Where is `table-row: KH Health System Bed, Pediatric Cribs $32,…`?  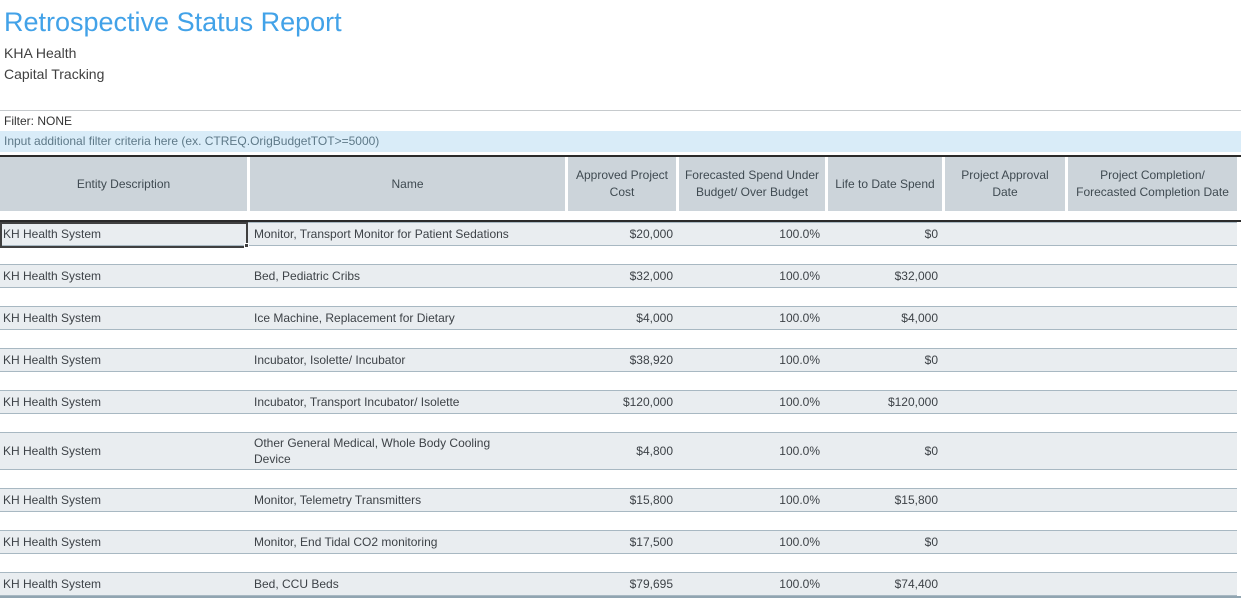 table-row: KH Health System Bed, Pediatric Cribs $32,… is located at coordinates (618, 276).